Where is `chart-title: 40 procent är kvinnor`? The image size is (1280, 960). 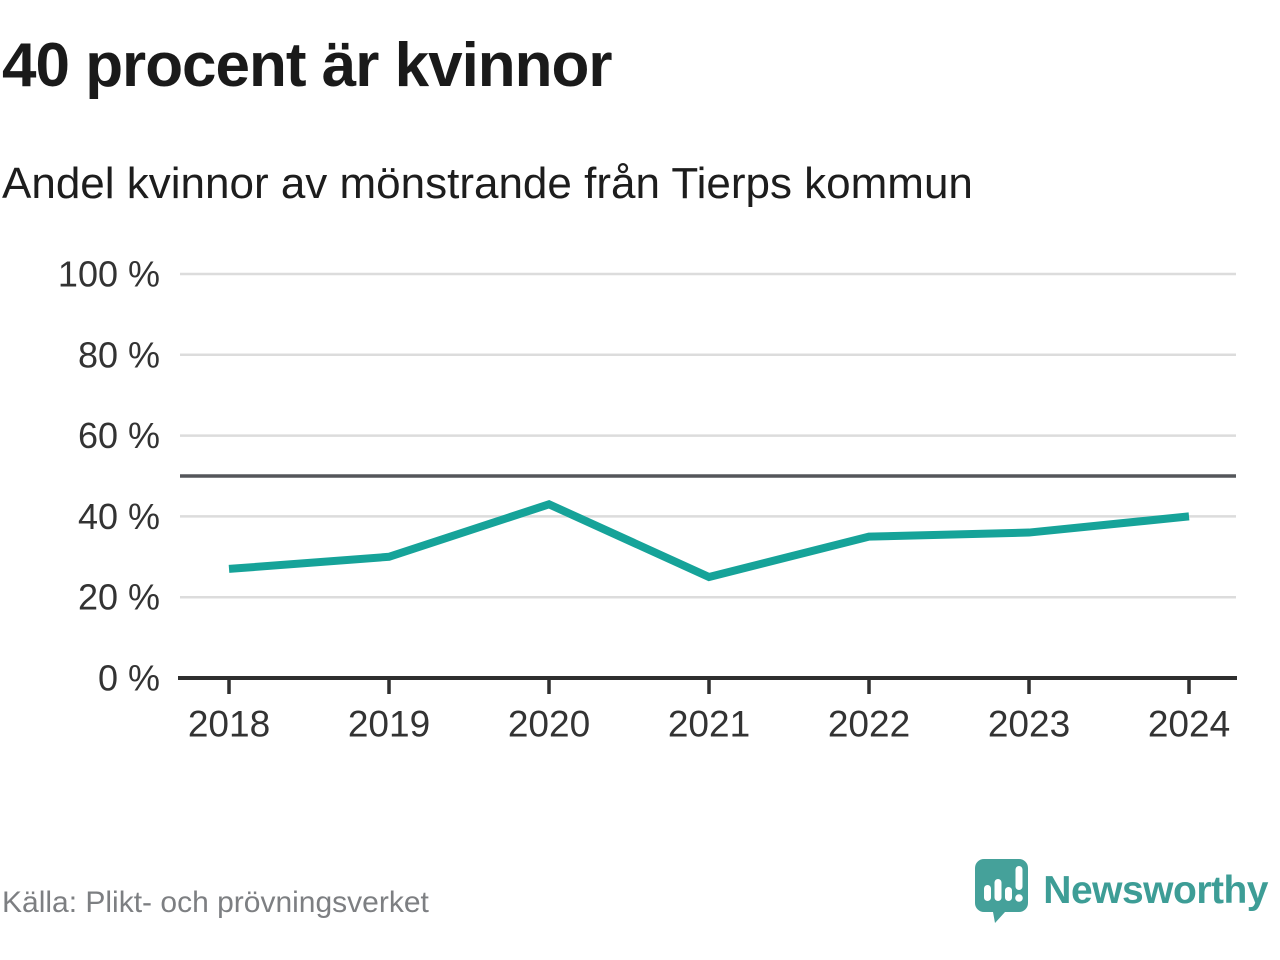
chart-title: 40 procent är kvinnor is located at coordinates (307, 65).